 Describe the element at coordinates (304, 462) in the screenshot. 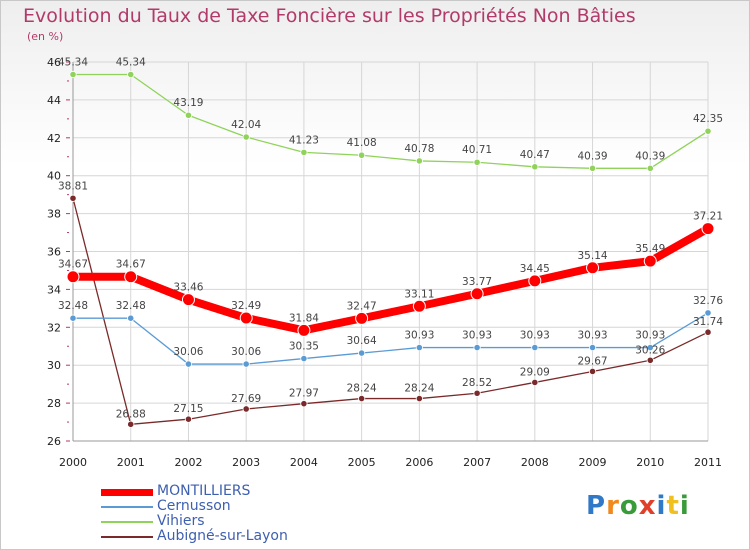

I see `x-tick-label: 2004` at that location.